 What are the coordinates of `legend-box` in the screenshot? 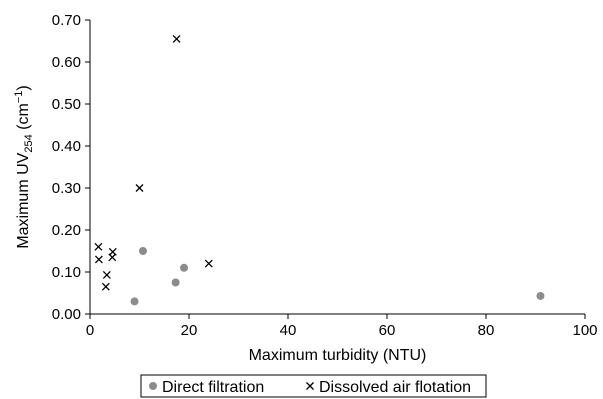 It's located at (313, 386).